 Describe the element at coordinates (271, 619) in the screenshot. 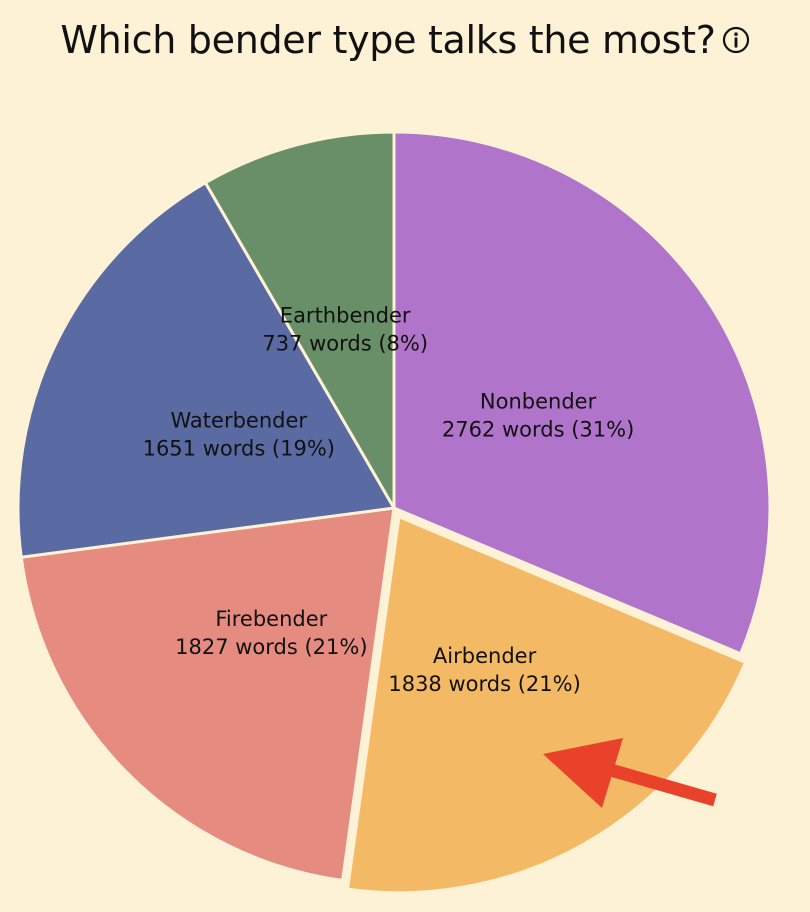

I see `slice-label-firebender: Firebender` at that location.